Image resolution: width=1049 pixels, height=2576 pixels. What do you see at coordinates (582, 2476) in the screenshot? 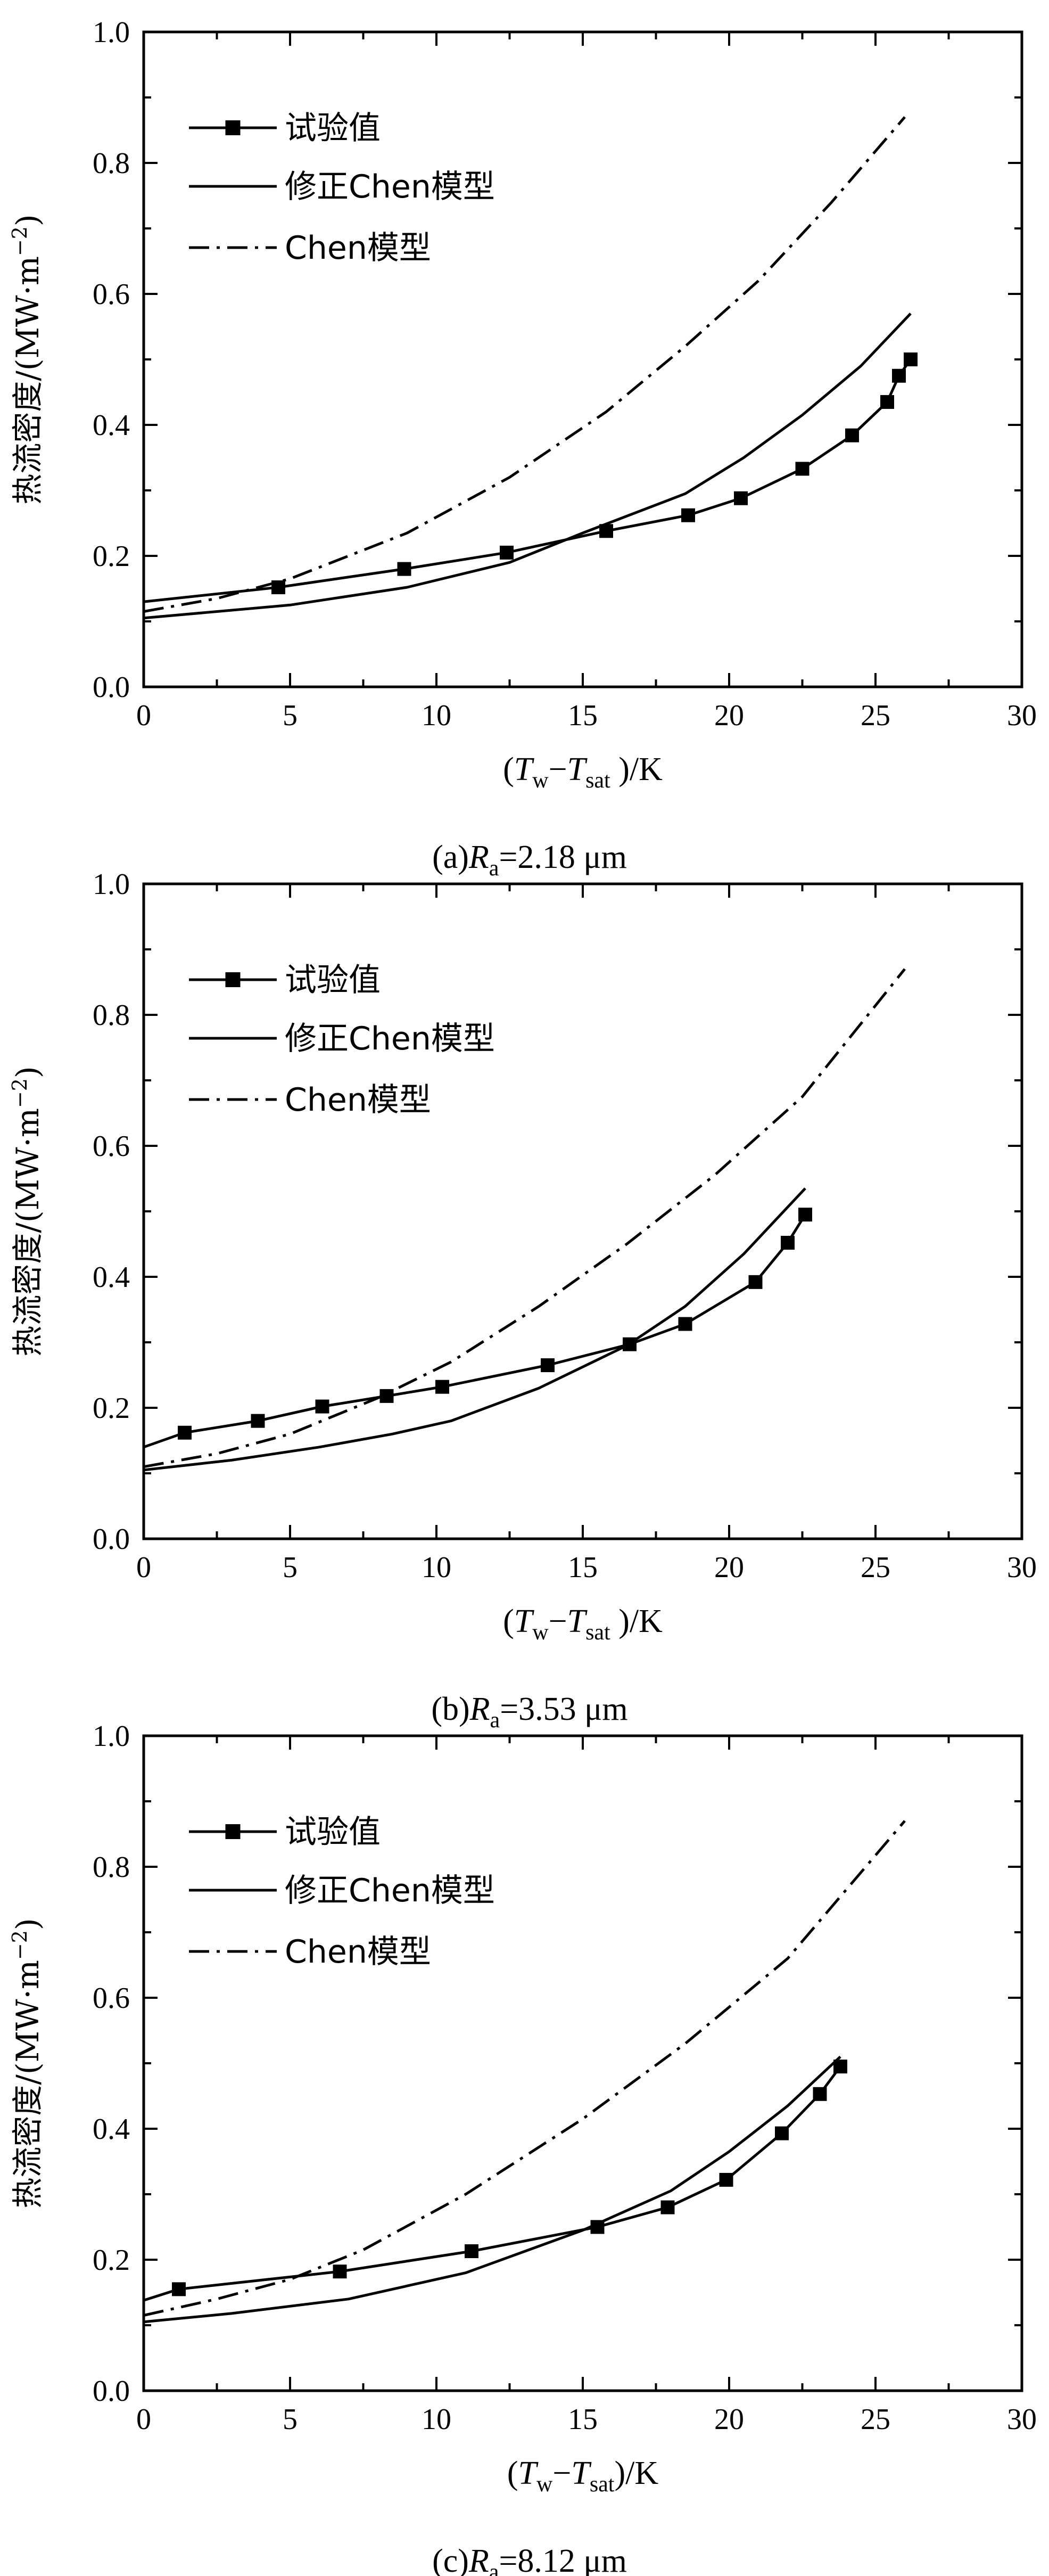
I see `x-axis-label: (Tw−Tsat)/K` at bounding box center [582, 2476].